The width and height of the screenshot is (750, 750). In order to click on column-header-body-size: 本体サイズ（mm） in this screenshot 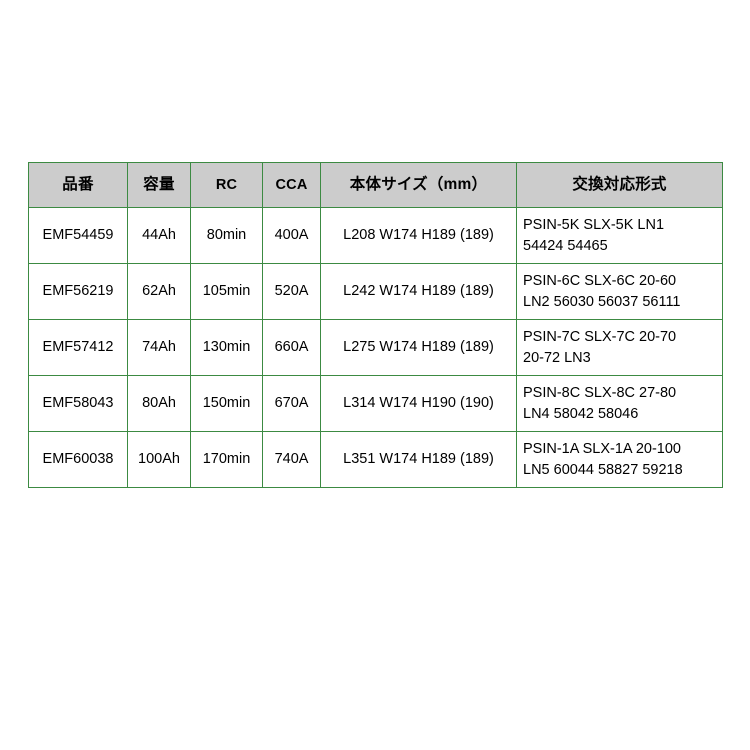, I will do `click(418, 185)`.